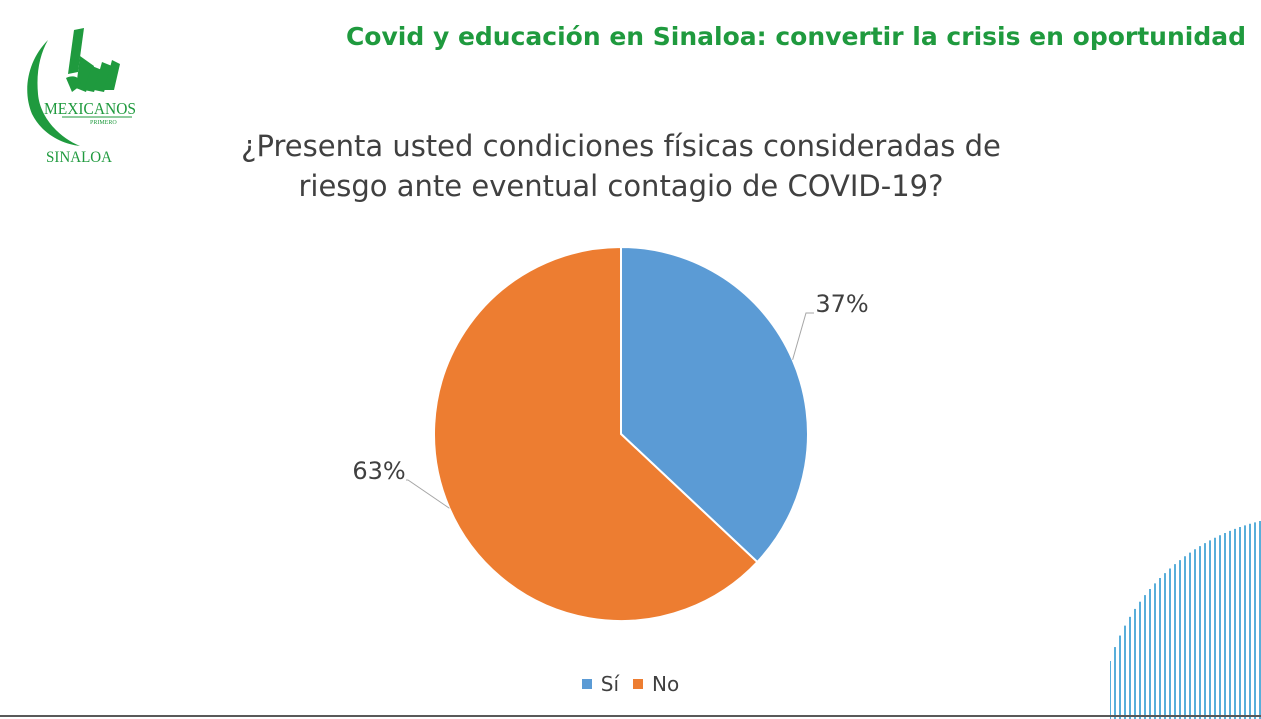 This screenshot has height=719, width=1261. What do you see at coordinates (596, 433) in the screenshot?
I see `pie-slice-no` at bounding box center [596, 433].